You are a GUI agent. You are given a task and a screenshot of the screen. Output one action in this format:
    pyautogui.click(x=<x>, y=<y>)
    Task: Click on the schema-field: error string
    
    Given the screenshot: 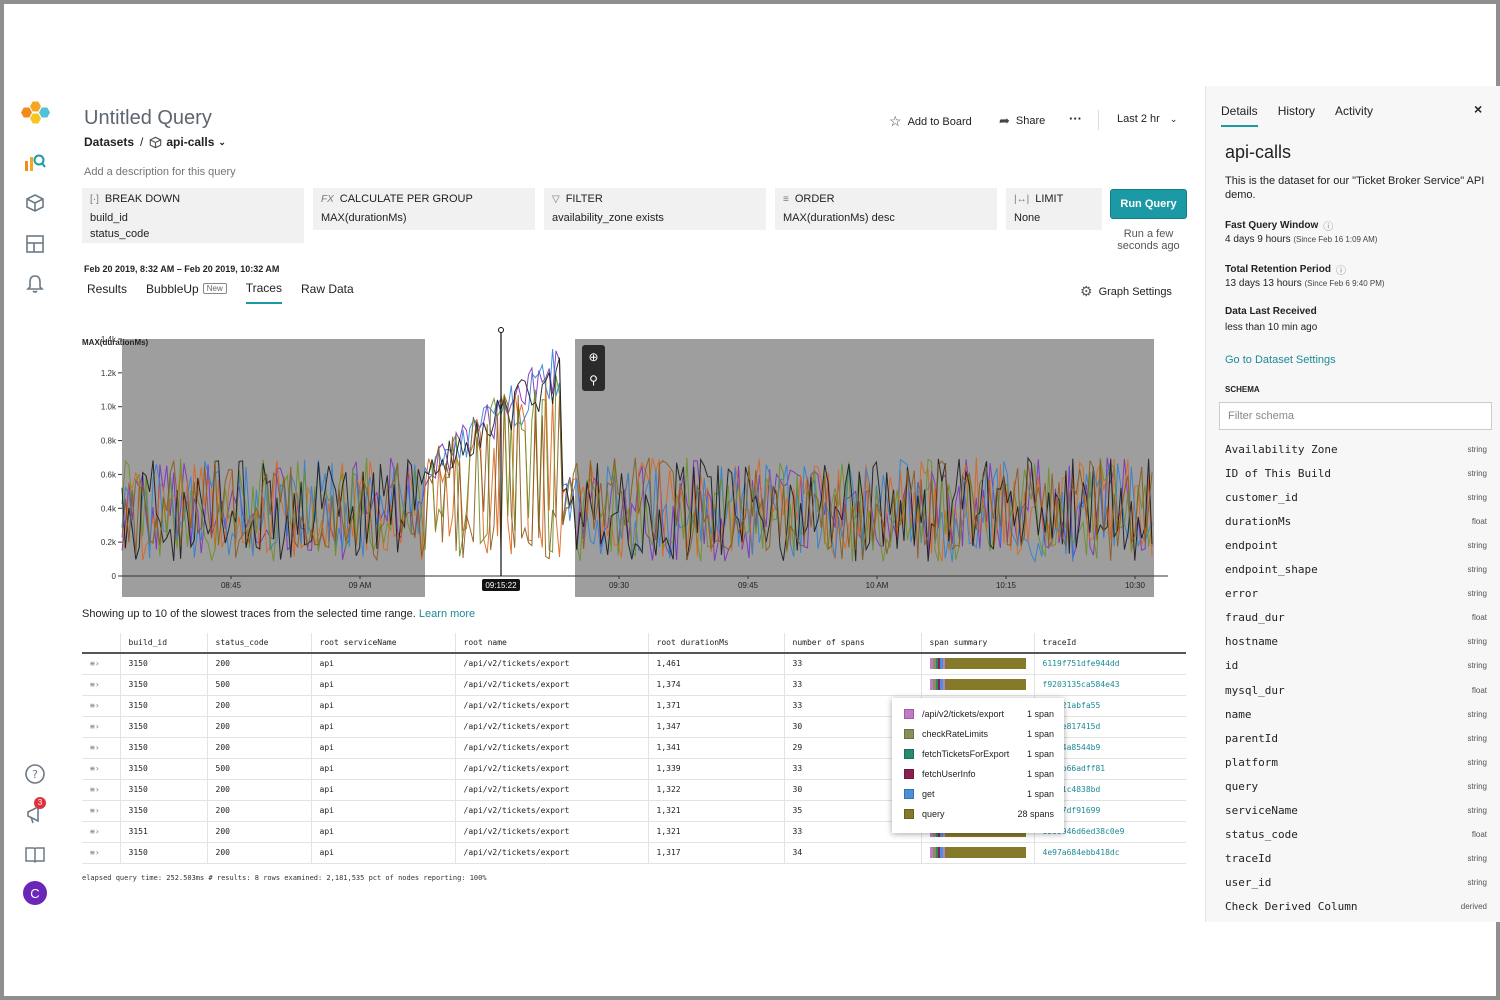 What is the action you would take?
    pyautogui.click(x=1356, y=594)
    